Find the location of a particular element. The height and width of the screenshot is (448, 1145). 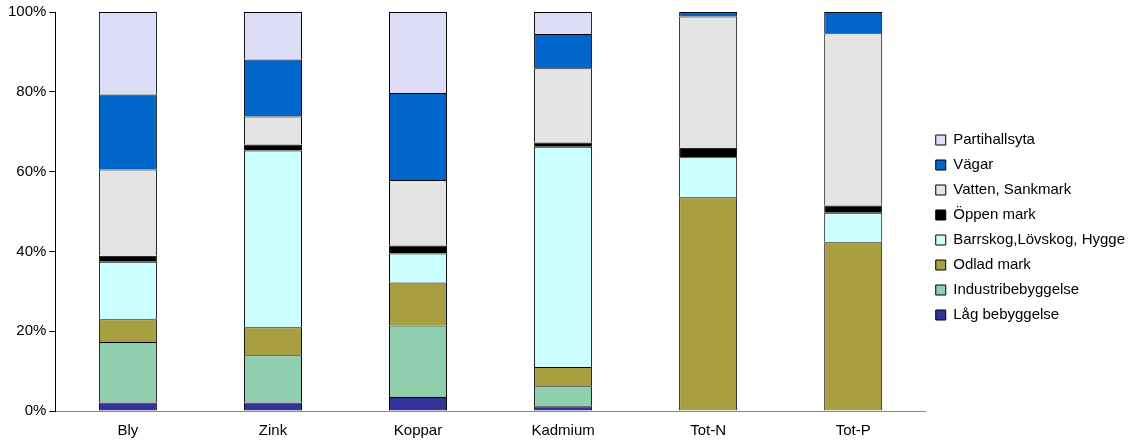

x-tick-label: Tot-P is located at coordinates (853, 430).